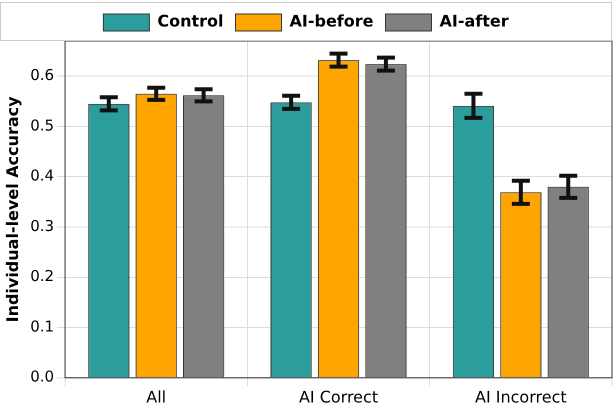  I want to click on y-tick-label: 0.4, so click(42, 175).